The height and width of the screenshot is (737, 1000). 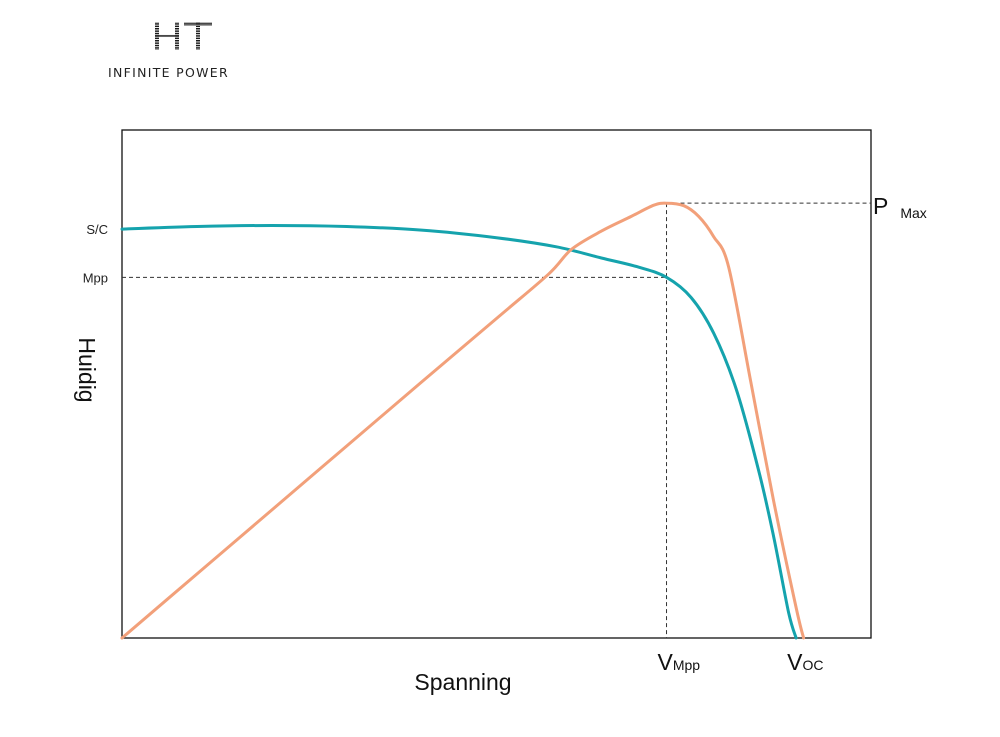 I want to click on brand-logo: INFINITE POWER, so click(x=183, y=51).